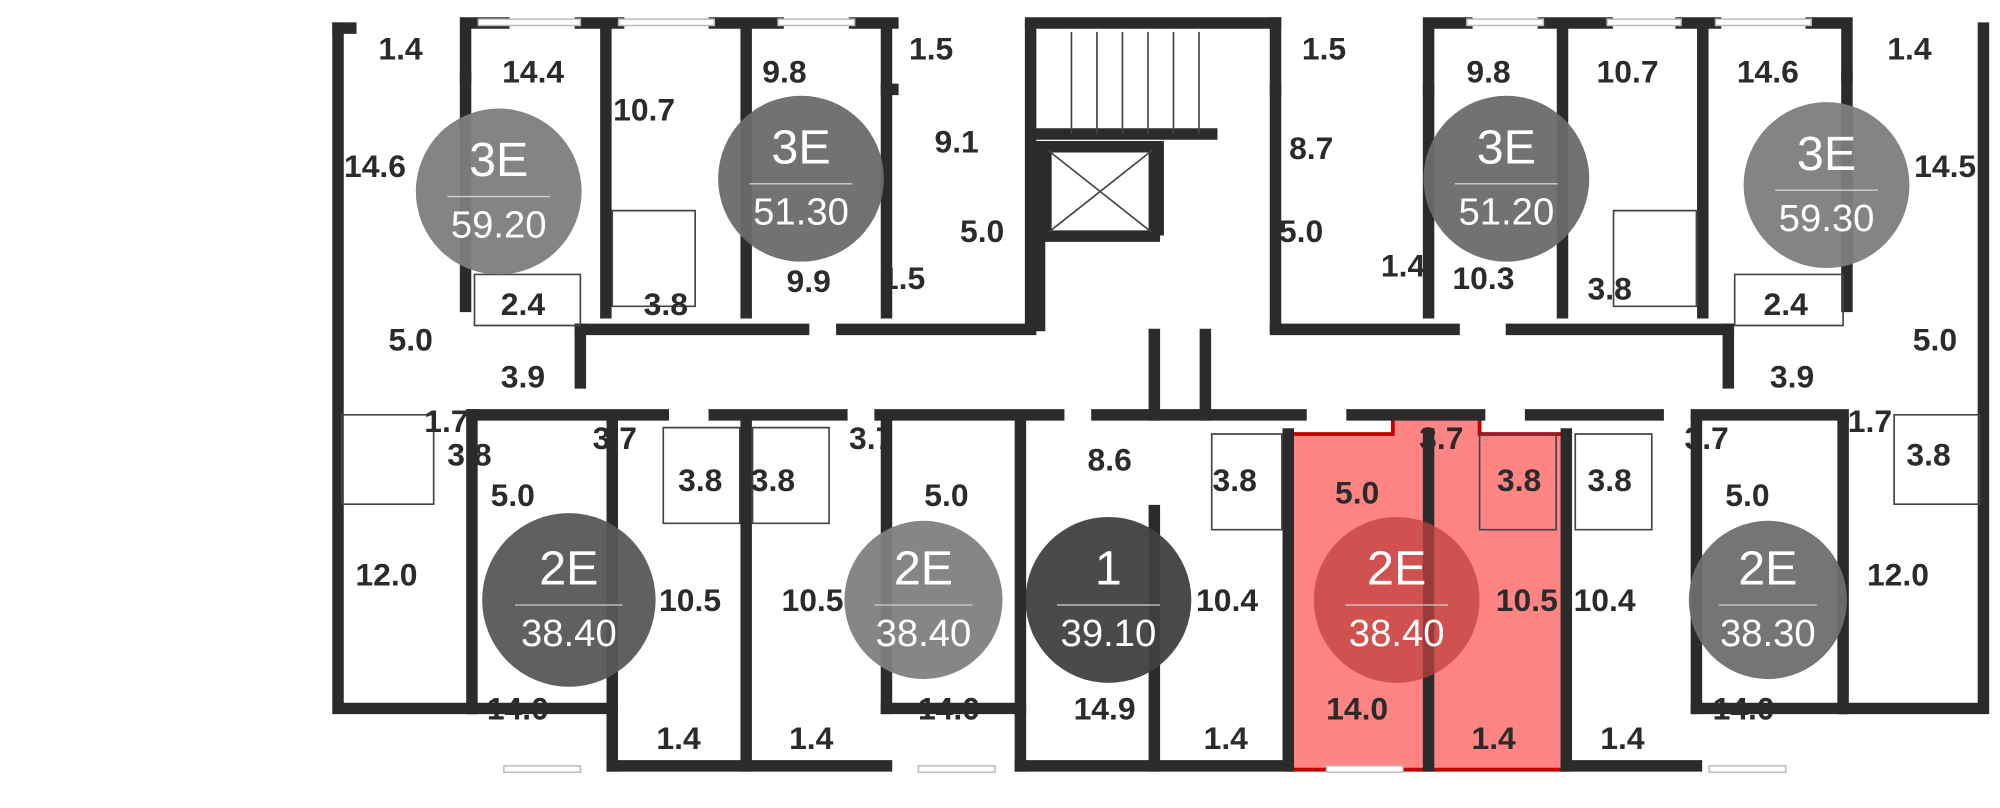  I want to click on room-area-label: 9.9, so click(809, 281).